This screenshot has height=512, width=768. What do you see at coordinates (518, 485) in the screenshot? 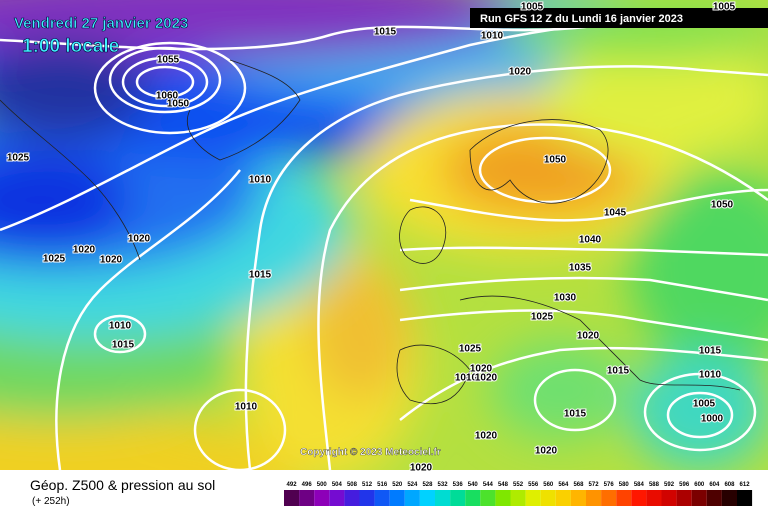
I see `scale-label: 552` at bounding box center [518, 485].